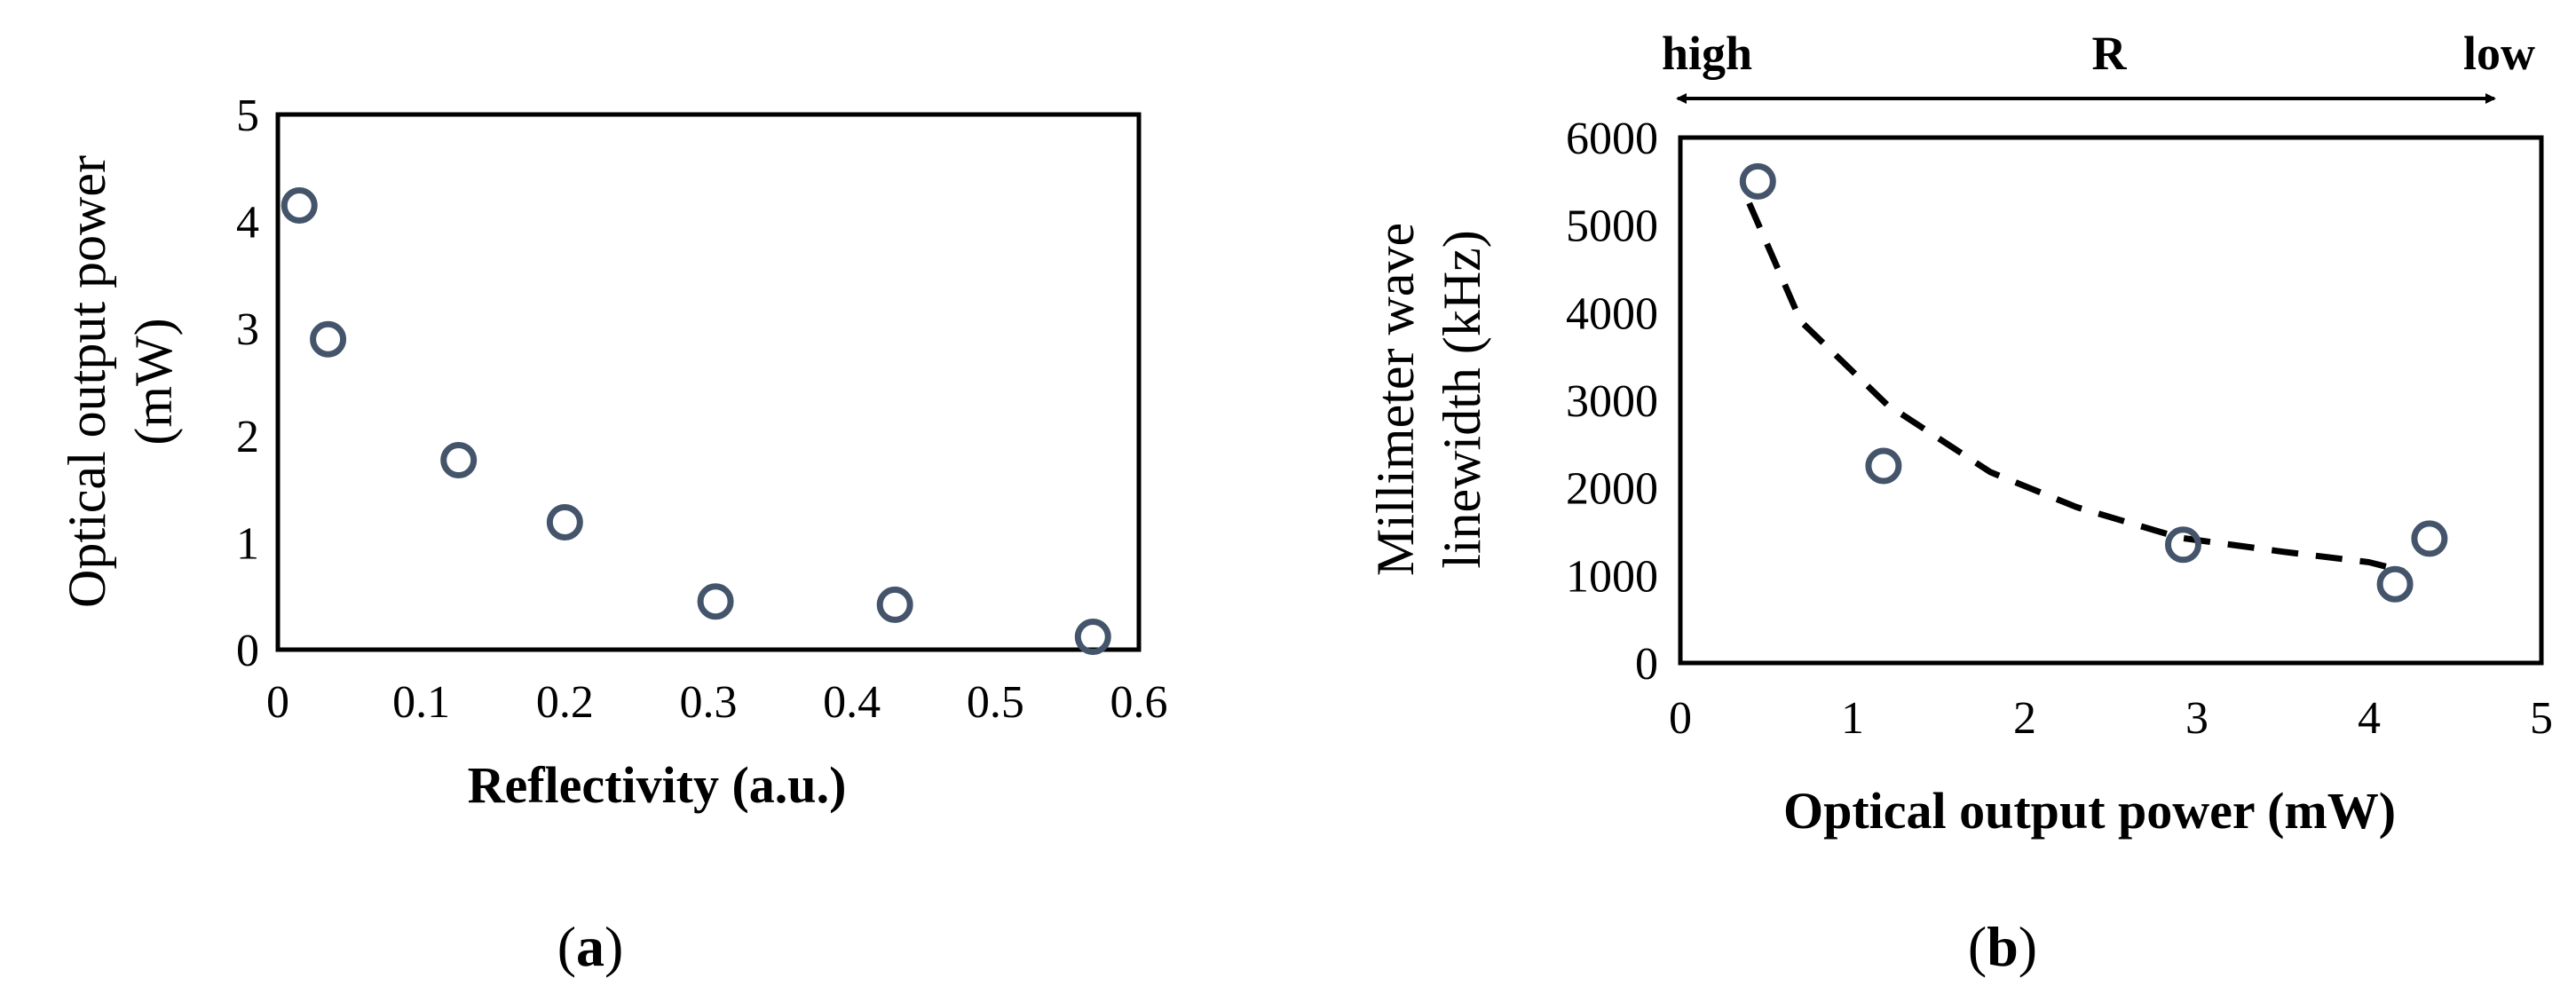  I want to click on panel-a-y-axis-label-line-2: (mW), so click(153, 381).